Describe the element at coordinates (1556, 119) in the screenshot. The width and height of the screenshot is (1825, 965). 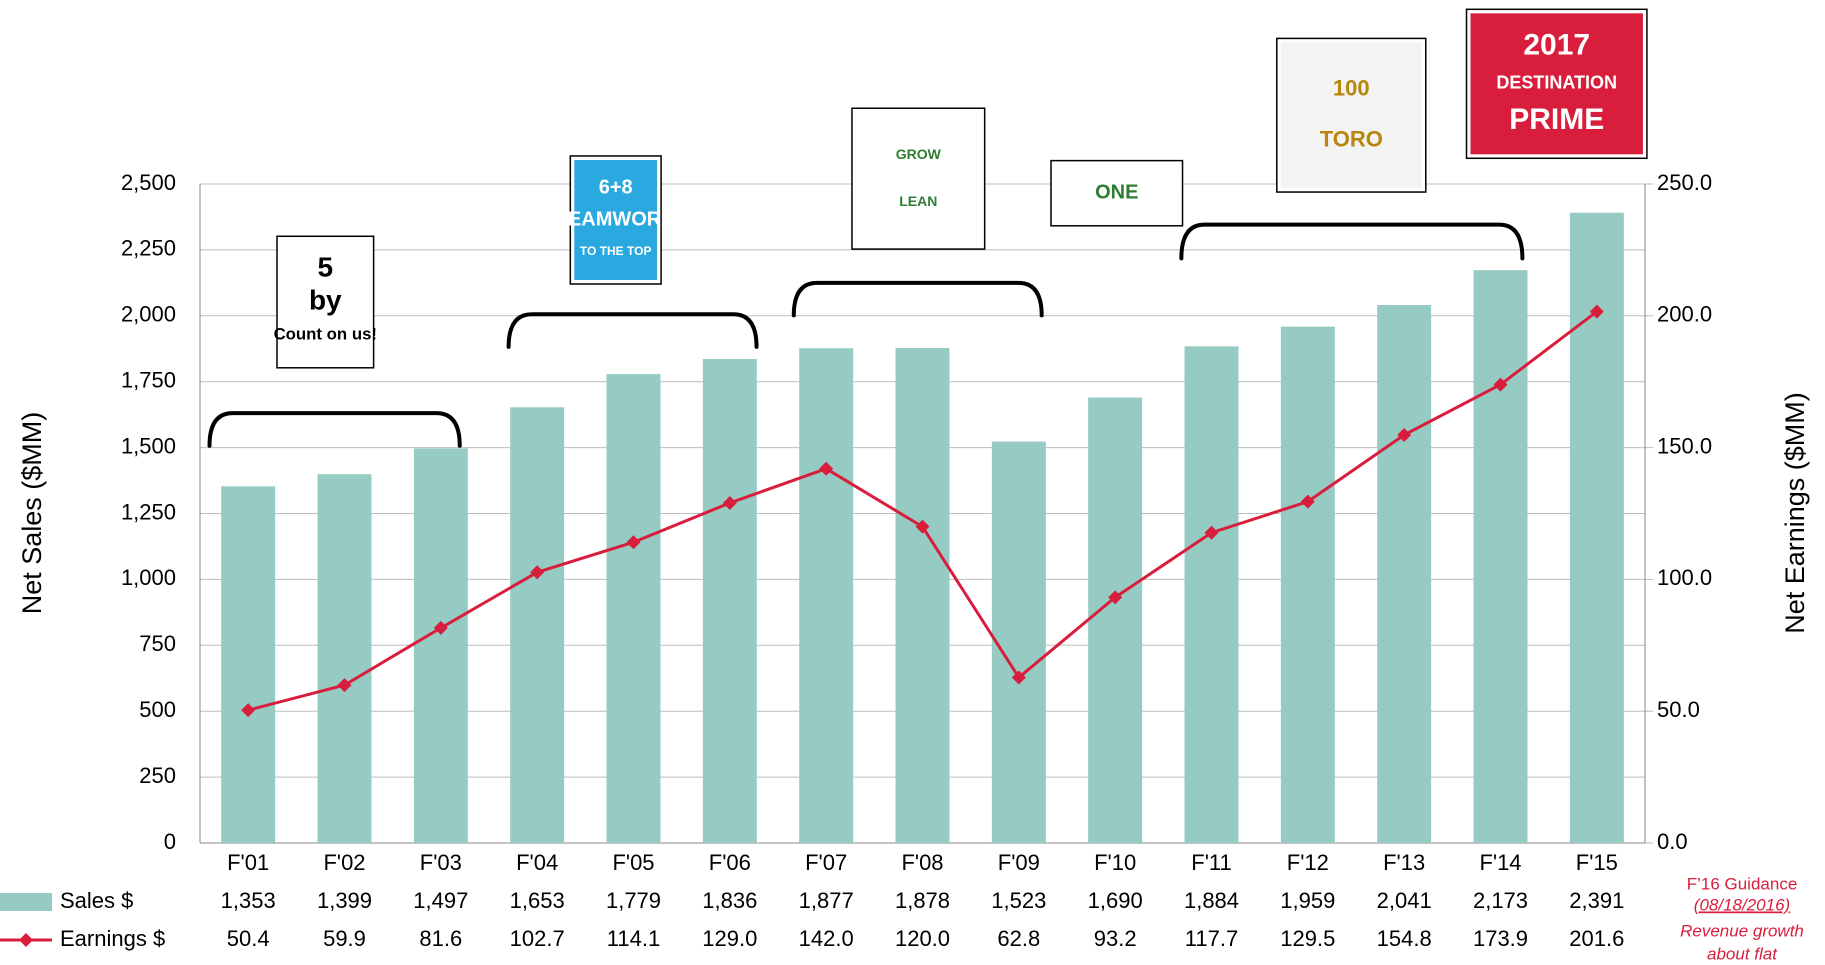
I see `logo-text: PRIME` at that location.